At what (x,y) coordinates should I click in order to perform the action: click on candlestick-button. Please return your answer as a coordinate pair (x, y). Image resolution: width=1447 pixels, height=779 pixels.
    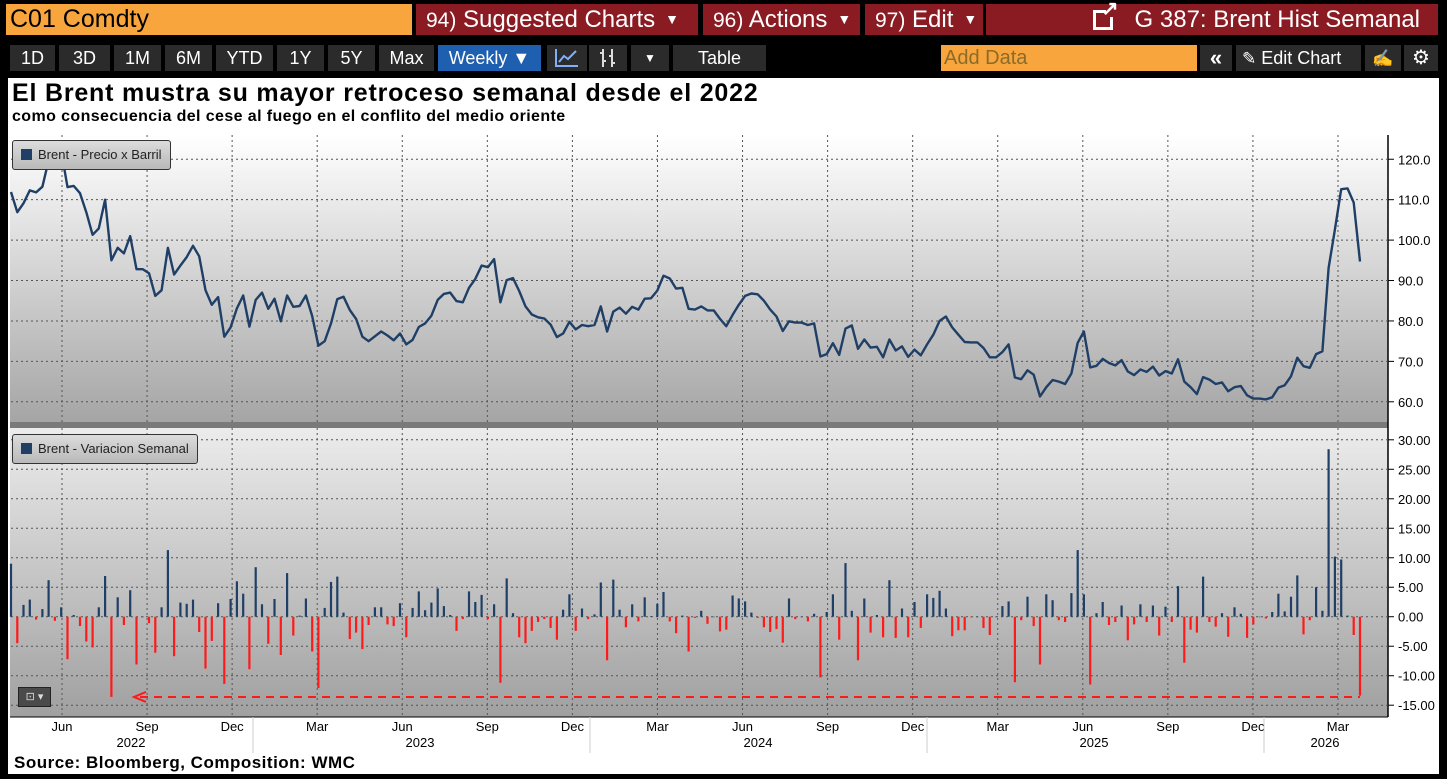
    Looking at the image, I should click on (608, 58).